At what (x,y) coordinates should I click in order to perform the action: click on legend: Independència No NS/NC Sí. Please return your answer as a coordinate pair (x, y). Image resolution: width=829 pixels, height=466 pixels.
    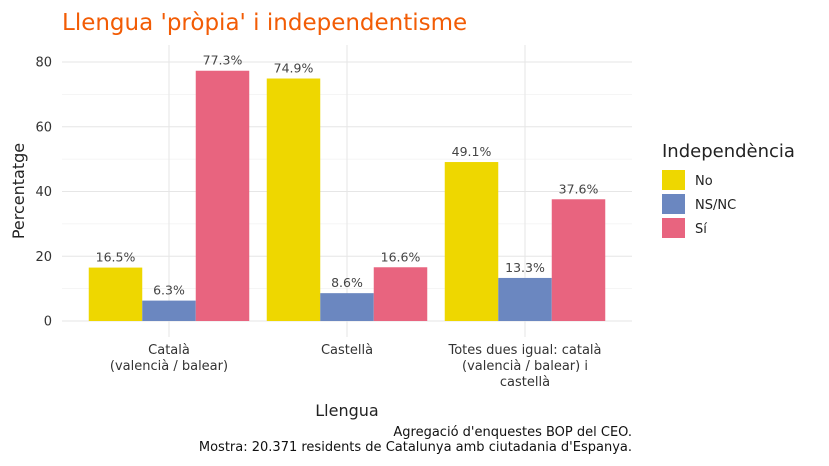
    Looking at the image, I should click on (728, 189).